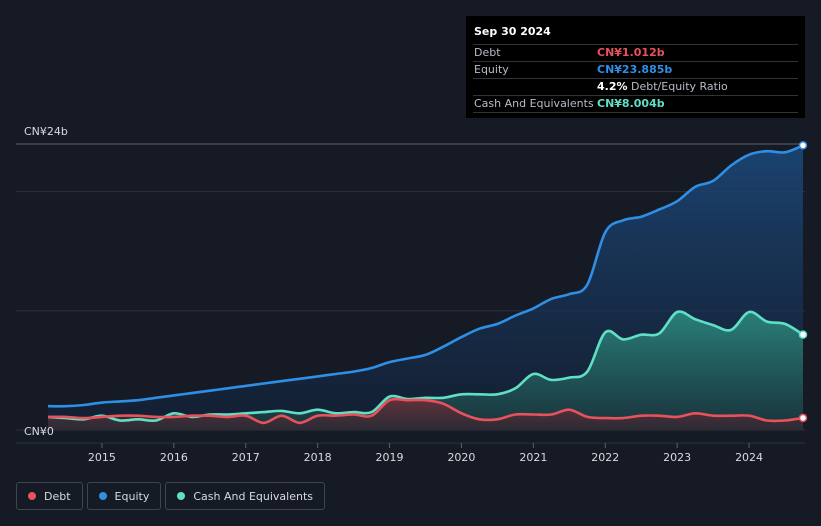 The height and width of the screenshot is (526, 821). Describe the element at coordinates (749, 457) in the screenshot. I see `x-tick-label: 2024` at that location.